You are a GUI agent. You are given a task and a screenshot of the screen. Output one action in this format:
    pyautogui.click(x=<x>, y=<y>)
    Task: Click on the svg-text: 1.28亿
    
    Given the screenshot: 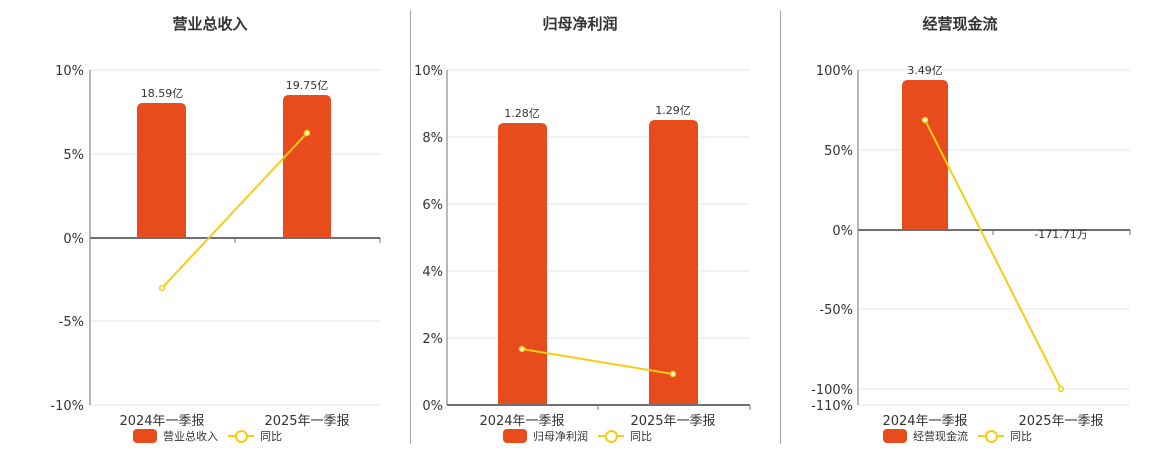 What is the action you would take?
    pyautogui.click(x=522, y=113)
    